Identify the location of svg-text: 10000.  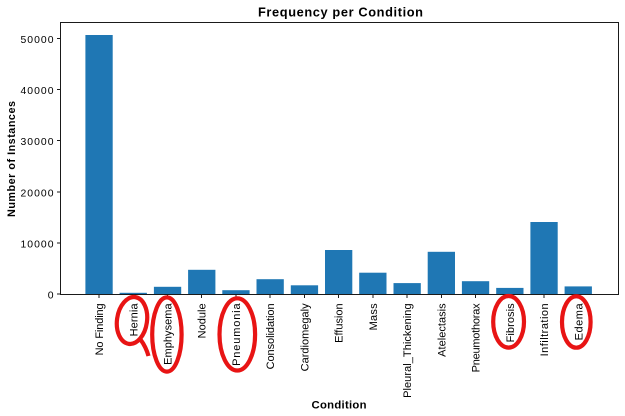
(37, 244).